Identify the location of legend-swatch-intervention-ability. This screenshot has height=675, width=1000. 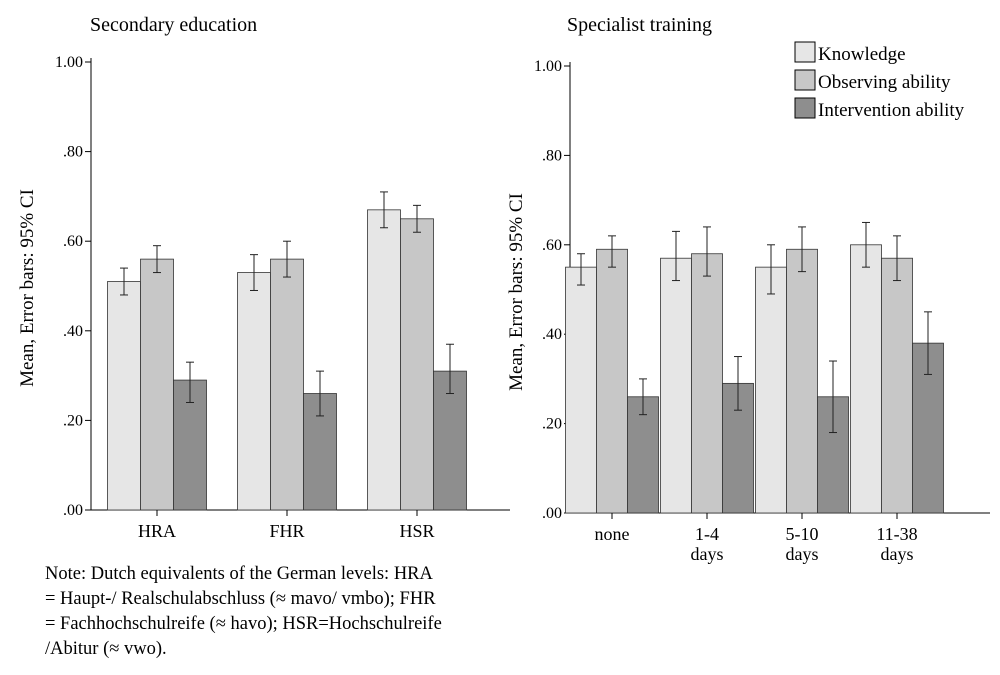
(805, 108).